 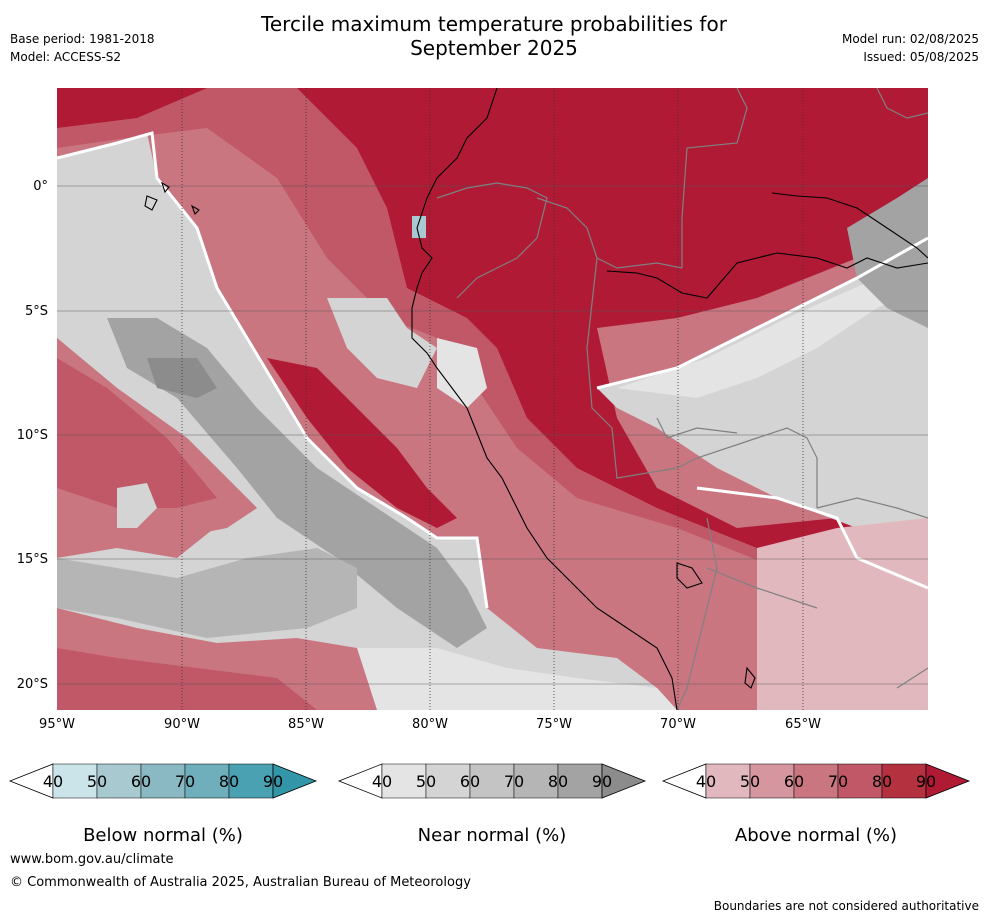 What do you see at coordinates (82, 39) in the screenshot?
I see `base-period: Base period: 1981-2018` at bounding box center [82, 39].